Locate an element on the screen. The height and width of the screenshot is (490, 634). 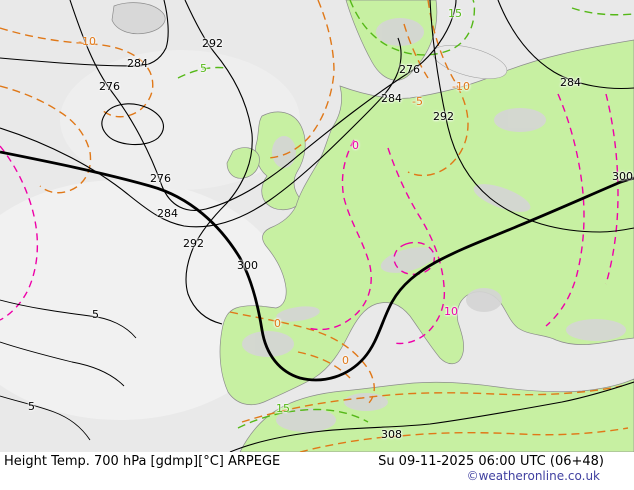
map-valid-datetime: Su 09-11-2025 06:00 UTC (06+48) is located at coordinates (491, 461).